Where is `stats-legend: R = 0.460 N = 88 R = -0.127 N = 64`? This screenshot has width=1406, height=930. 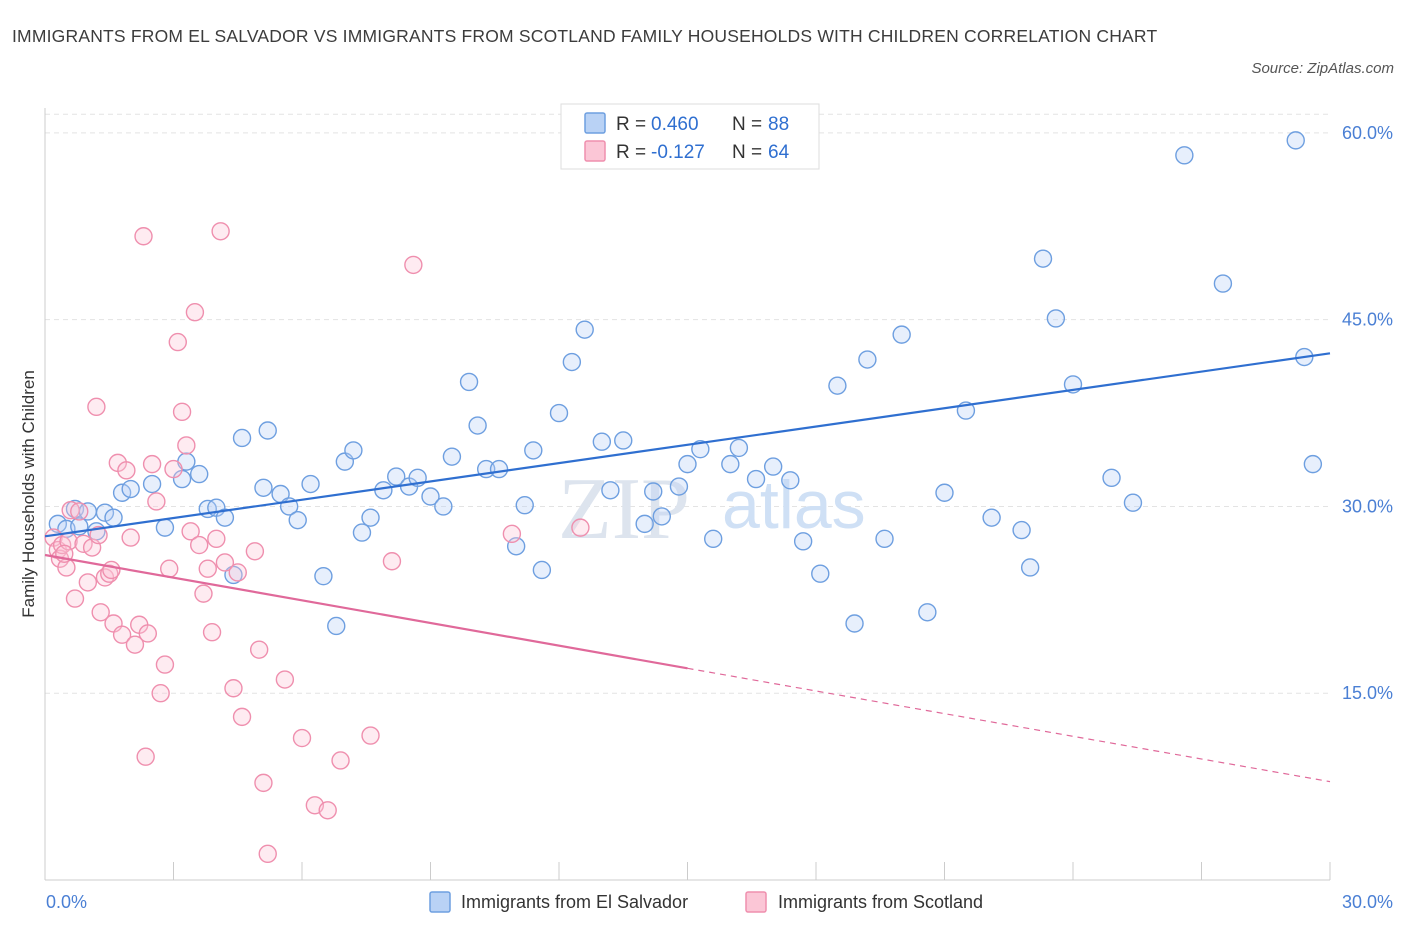 stats-legend: R = 0.460 N = 88 R = -0.127 N = 64 is located at coordinates (690, 136).